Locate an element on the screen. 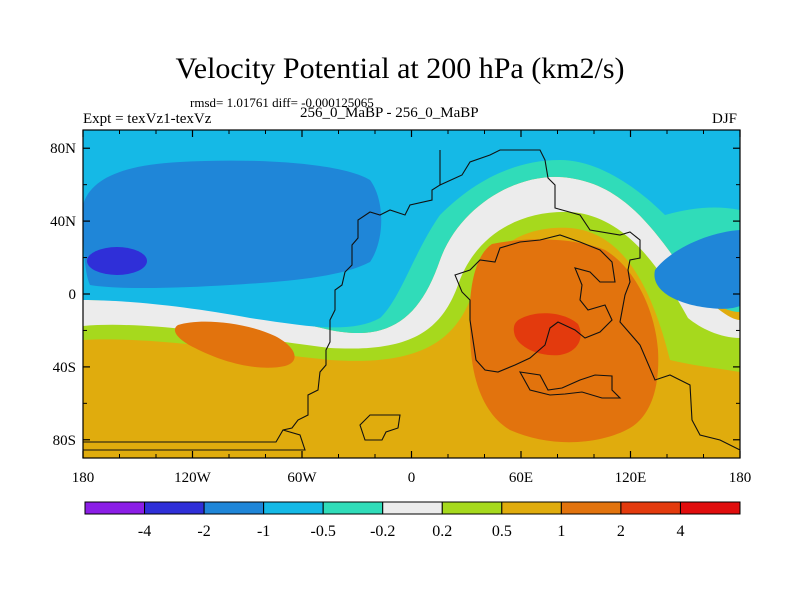 The image size is (800, 600). coastline-inner-basin is located at coordinates (535, 303).